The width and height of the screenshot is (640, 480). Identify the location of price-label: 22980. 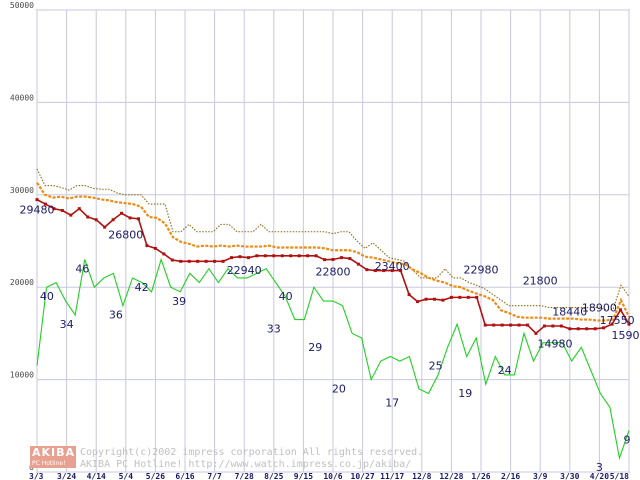
(481, 270).